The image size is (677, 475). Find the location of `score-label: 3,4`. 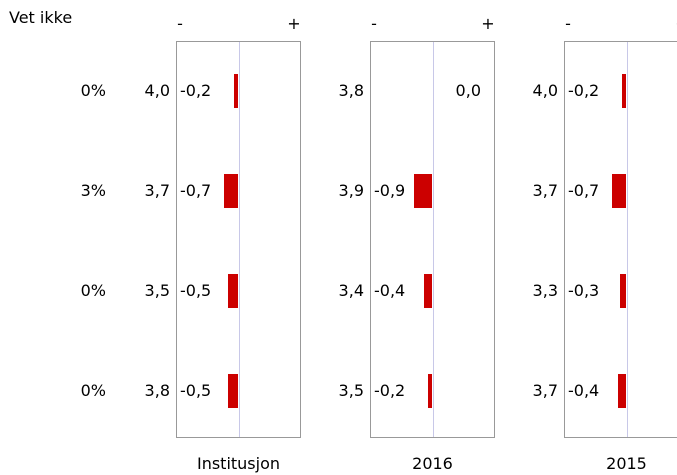

score-label: 3,4 is located at coordinates (351, 290).